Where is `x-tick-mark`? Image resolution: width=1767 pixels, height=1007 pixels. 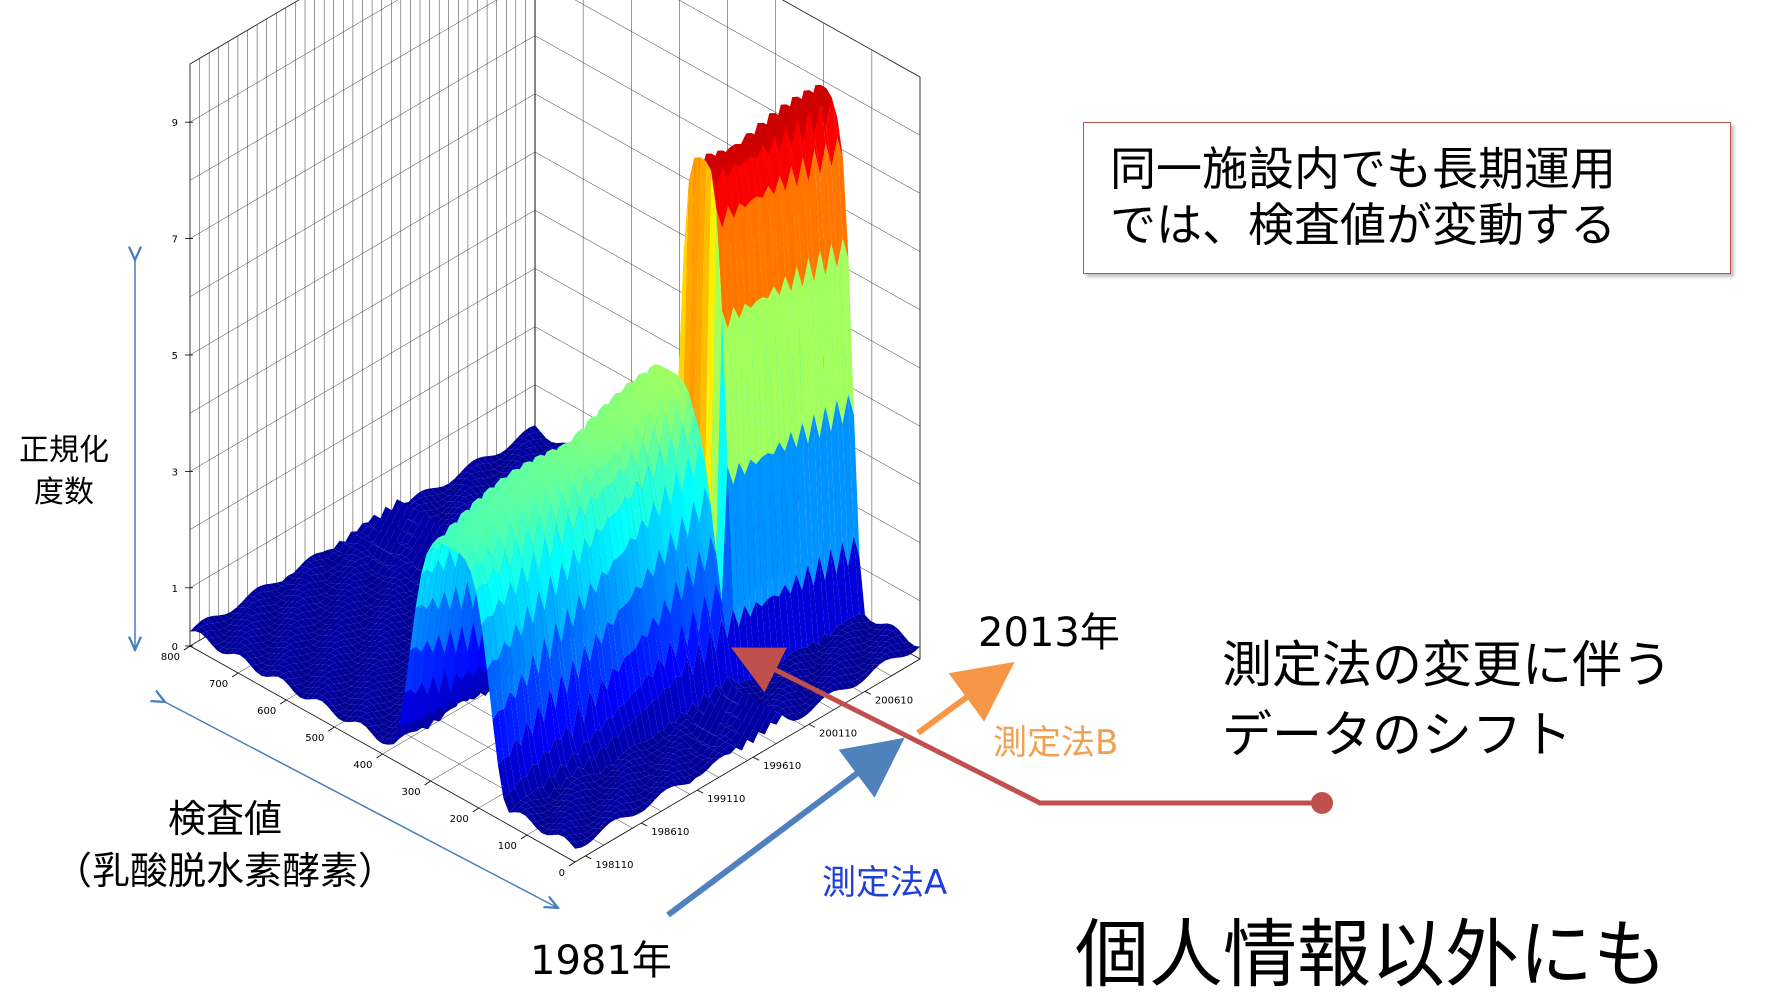 x-tick-mark is located at coordinates (283, 702).